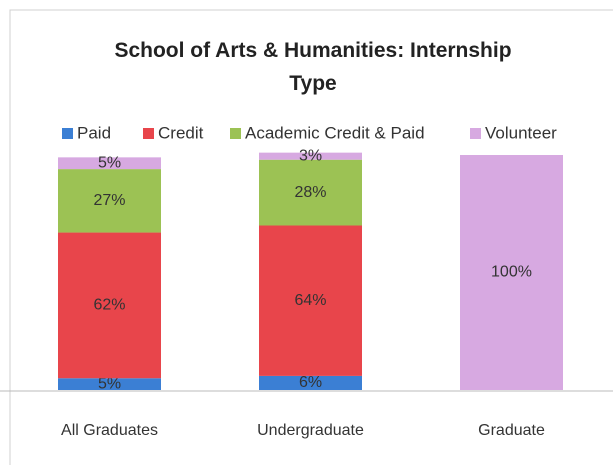 Image resolution: width=613 pixels, height=465 pixels. What do you see at coordinates (94, 132) in the screenshot?
I see `legend-label: Paid` at bounding box center [94, 132].